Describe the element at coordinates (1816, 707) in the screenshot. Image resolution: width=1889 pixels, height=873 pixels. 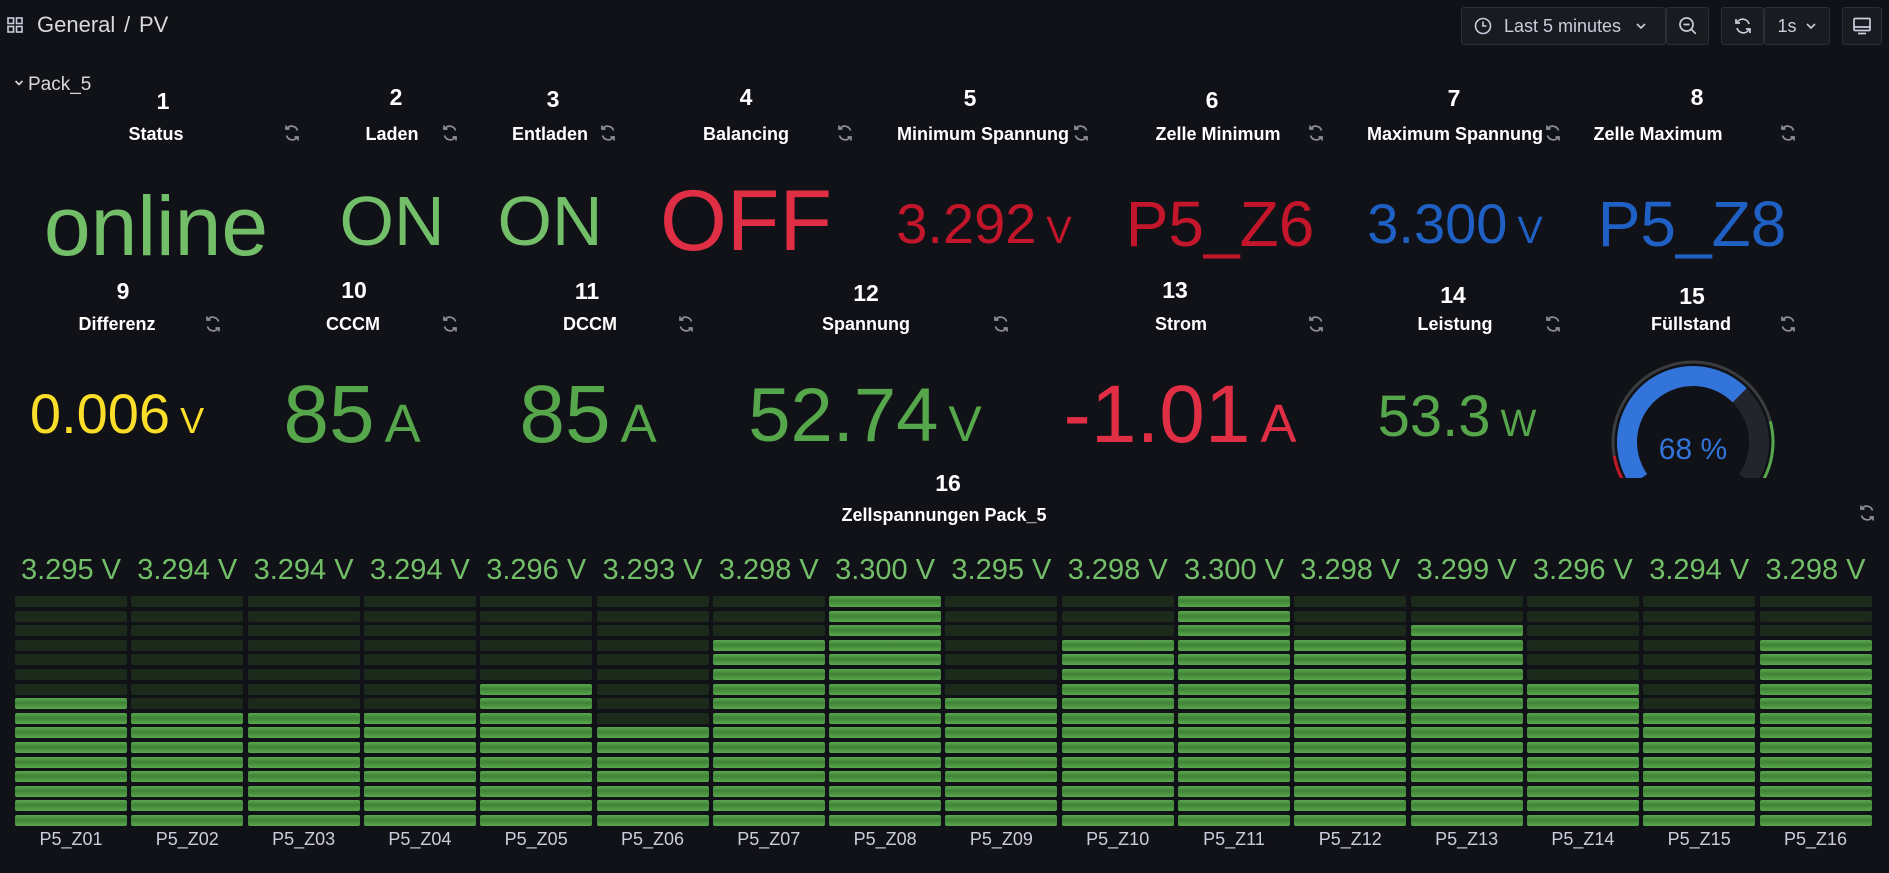
I see `cell-bar` at that location.